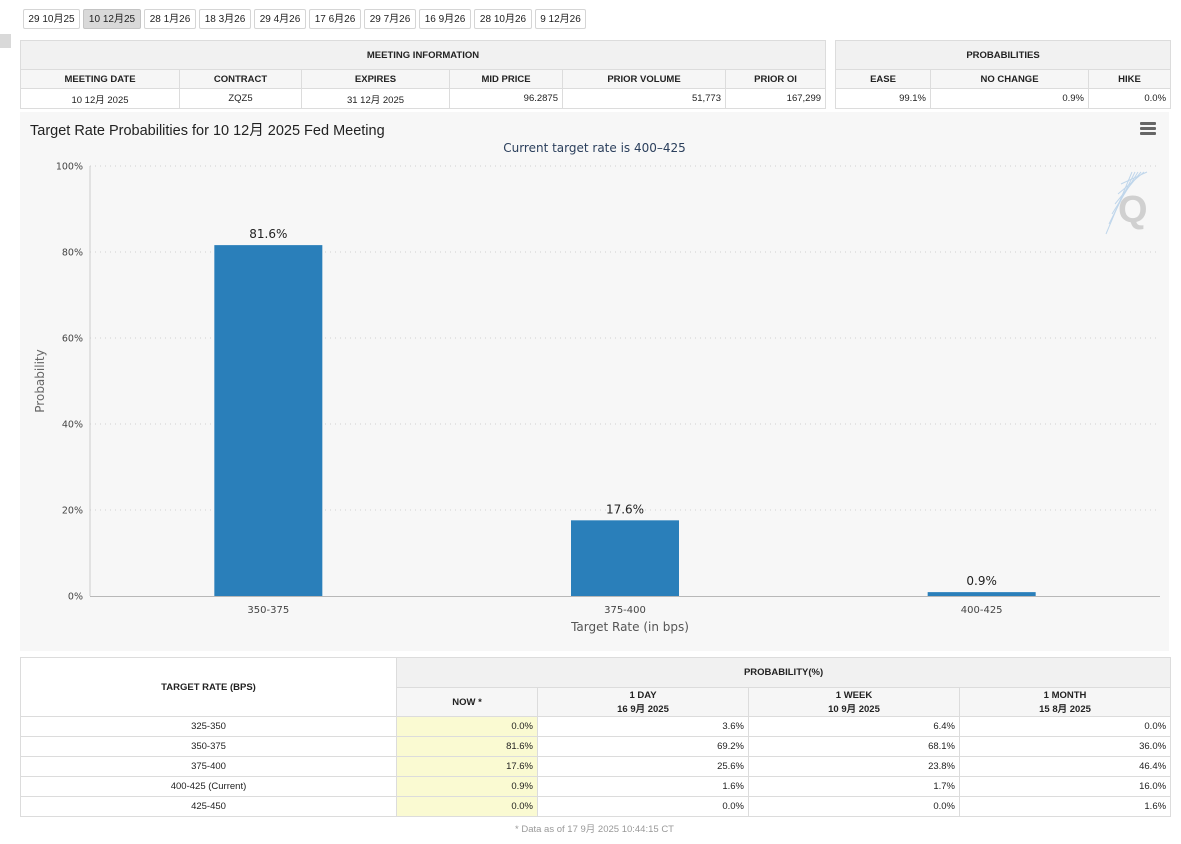 The height and width of the screenshot is (844, 1181). I want to click on data-label: 81.6%, so click(268, 234).